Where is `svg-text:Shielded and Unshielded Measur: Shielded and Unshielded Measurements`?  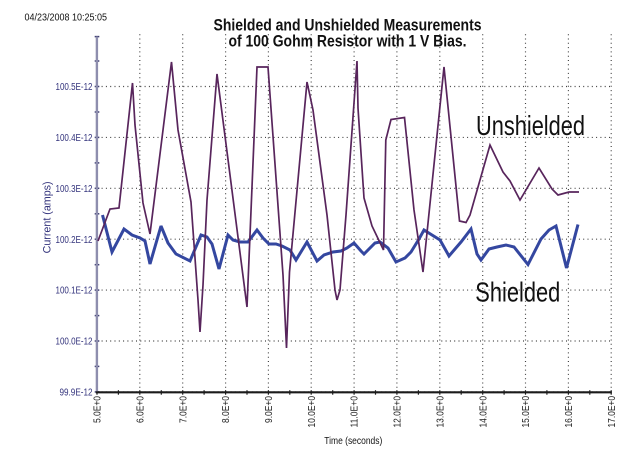
svg-text:Shielded and Unshielded Measur: Shielded and Unshielded Measurements is located at coordinates (348, 24).